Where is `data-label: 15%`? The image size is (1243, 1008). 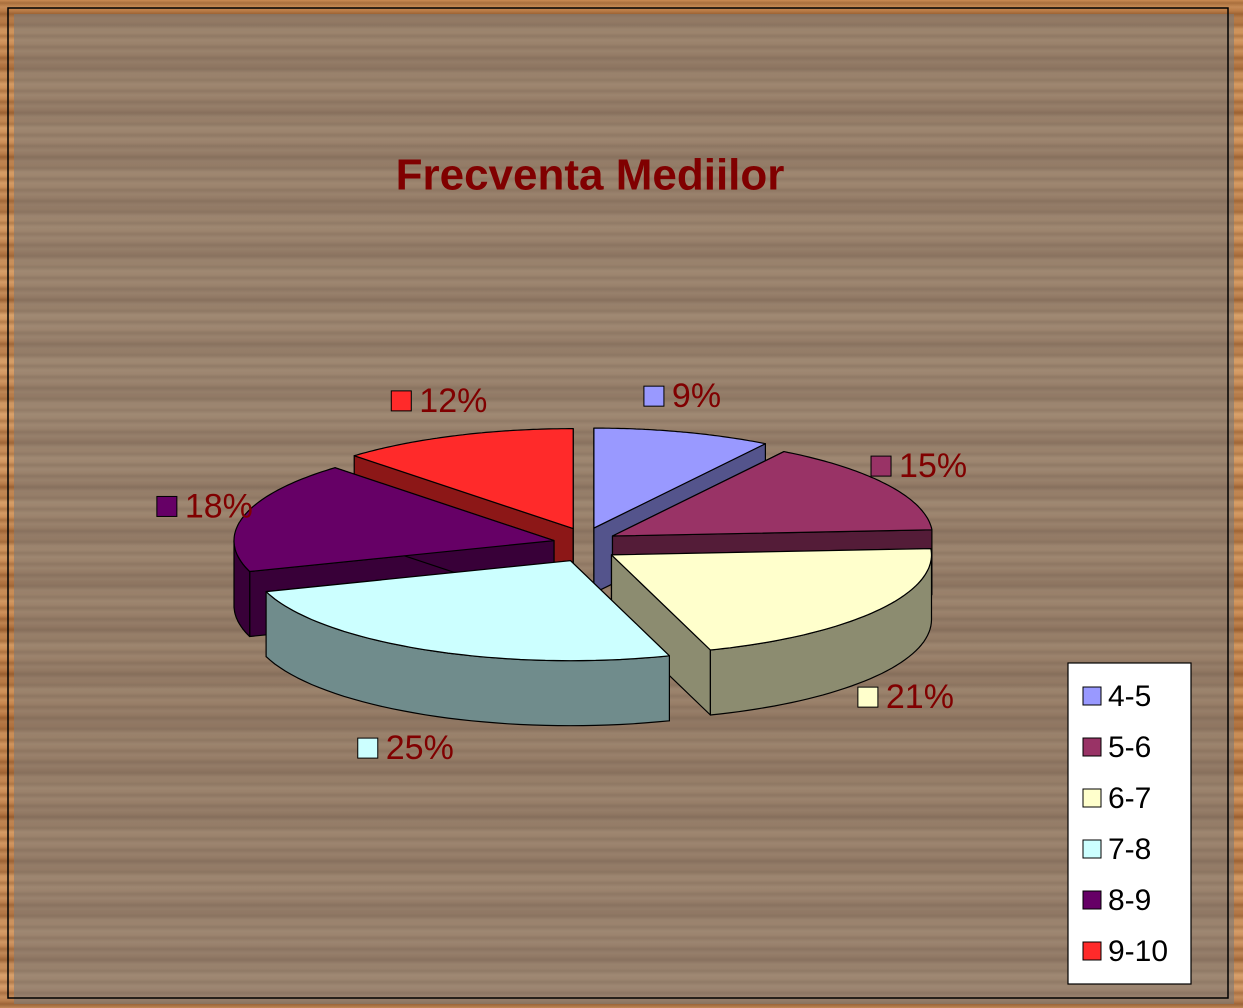 data-label: 15% is located at coordinates (933, 466).